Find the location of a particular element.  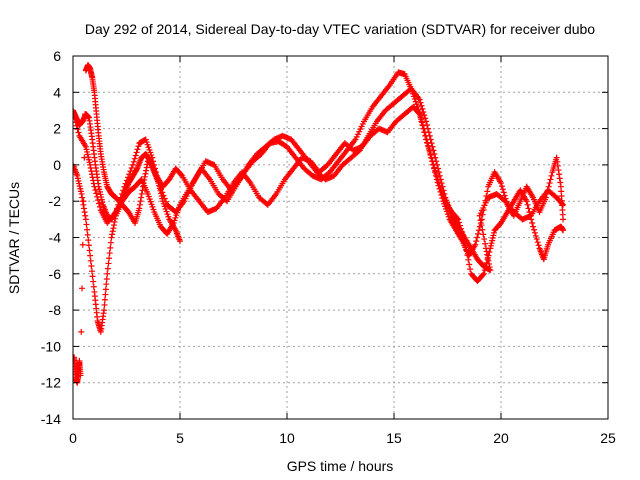

y-tick-label: -10 is located at coordinates (51, 346).